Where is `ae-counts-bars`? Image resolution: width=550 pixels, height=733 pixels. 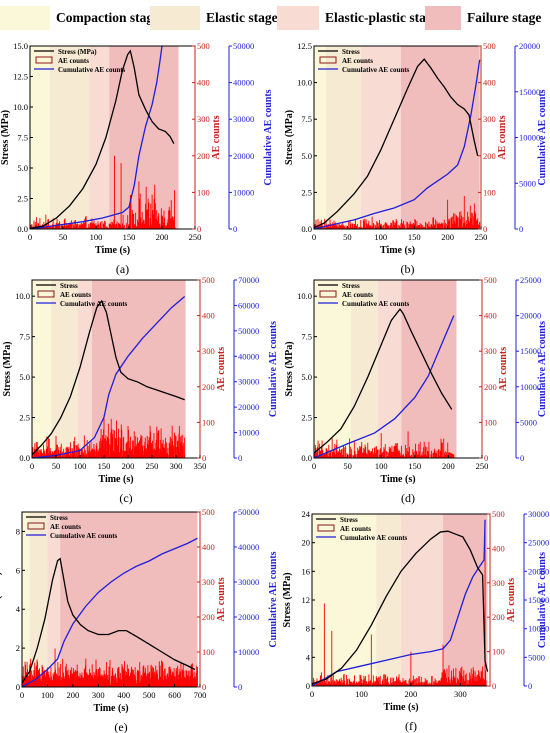
ae-counts-bars is located at coordinates (109, 436).